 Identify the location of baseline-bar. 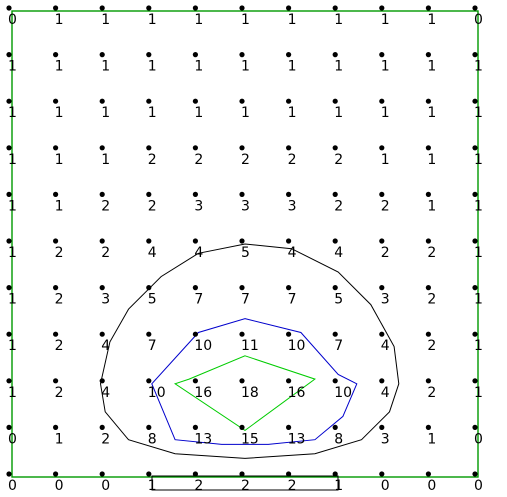
(245, 483).